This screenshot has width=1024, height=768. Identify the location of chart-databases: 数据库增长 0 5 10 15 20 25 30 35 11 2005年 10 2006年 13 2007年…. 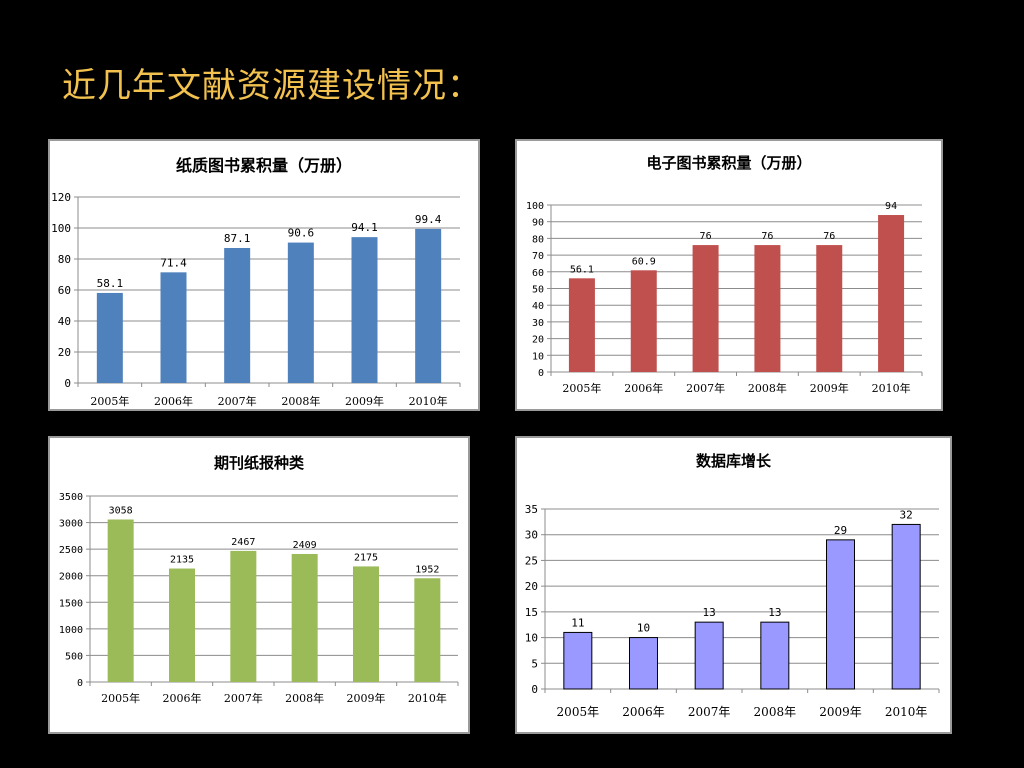
(732, 585).